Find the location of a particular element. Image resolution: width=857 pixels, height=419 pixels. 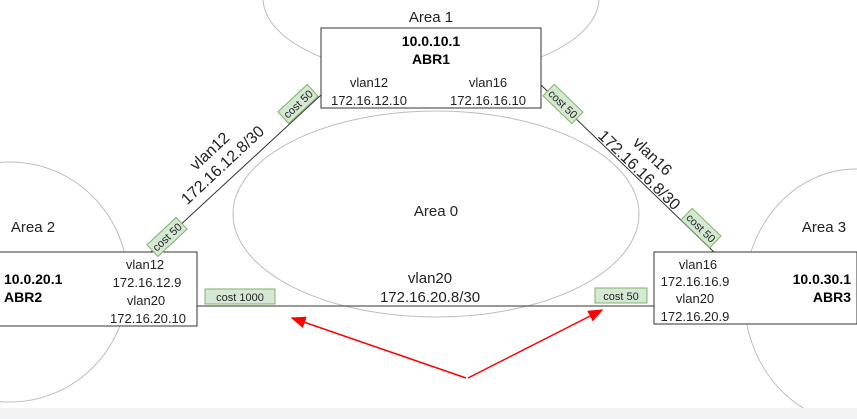

router-abr3 is located at coordinates (755, 288).